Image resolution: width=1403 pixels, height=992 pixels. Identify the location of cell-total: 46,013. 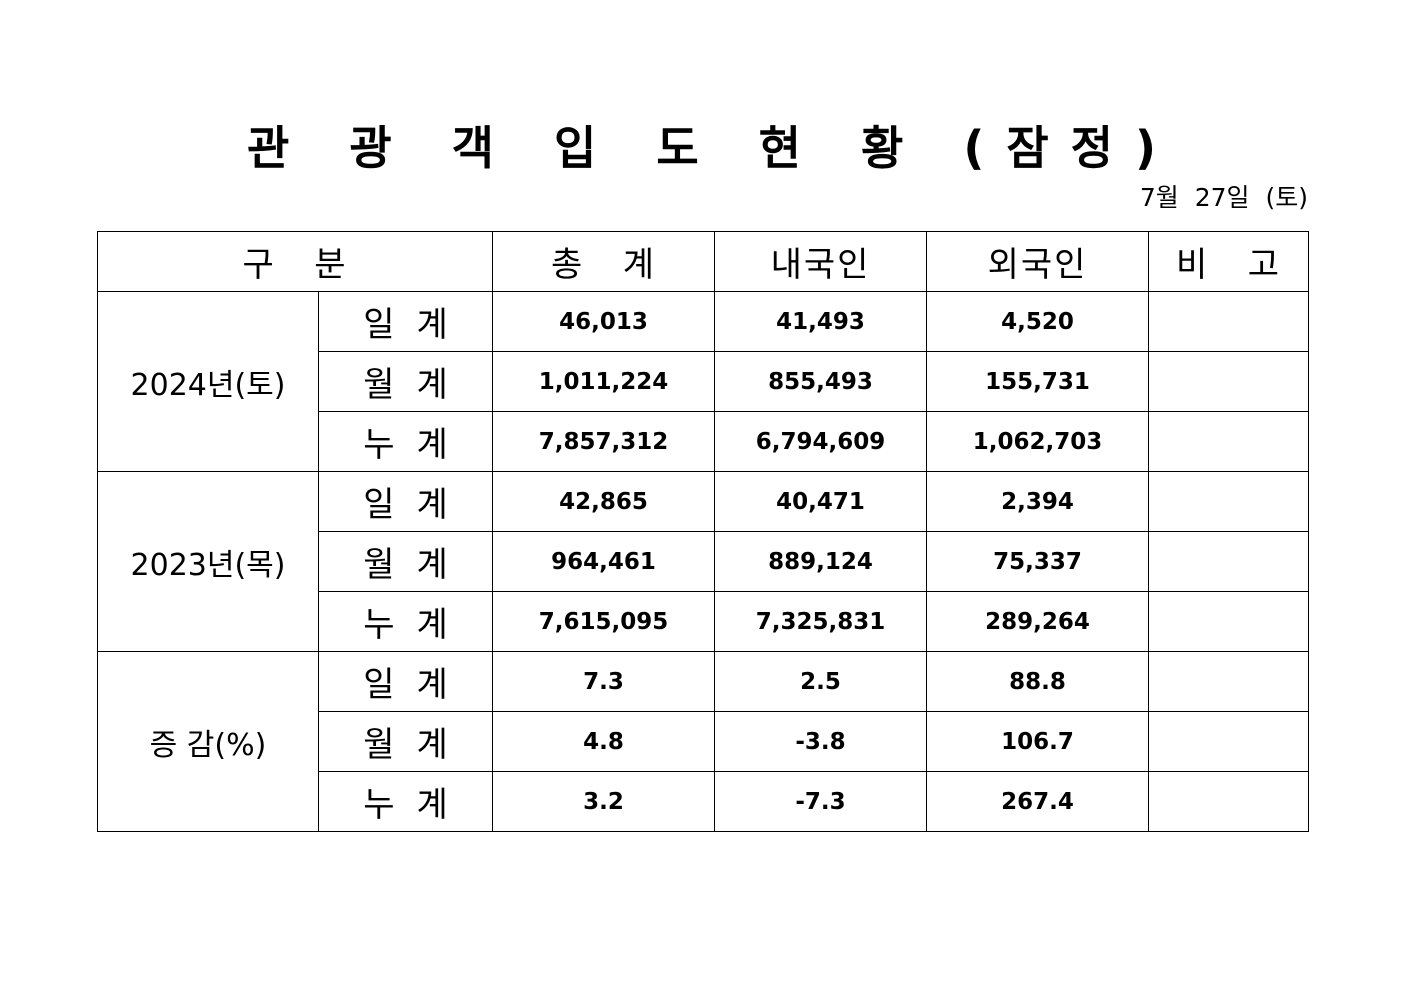
(603, 321).